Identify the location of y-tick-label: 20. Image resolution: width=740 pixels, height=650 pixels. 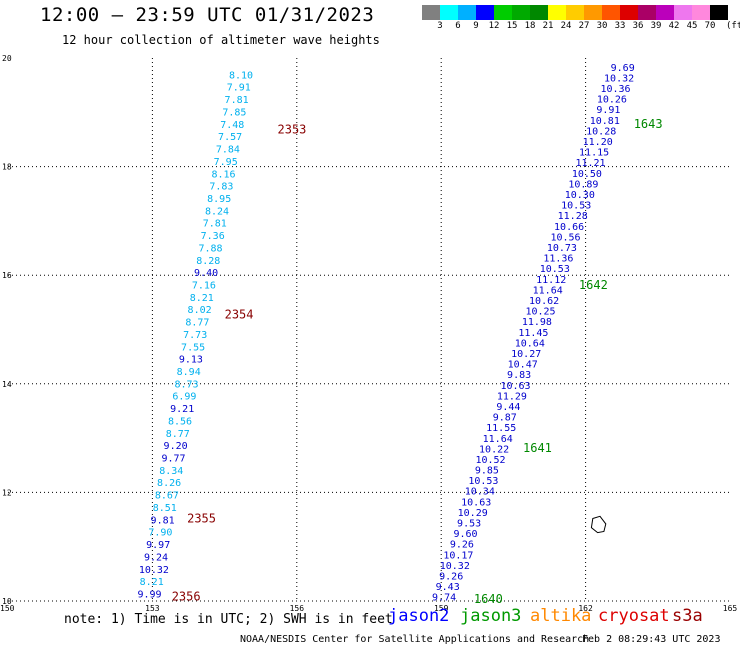
(7, 58).